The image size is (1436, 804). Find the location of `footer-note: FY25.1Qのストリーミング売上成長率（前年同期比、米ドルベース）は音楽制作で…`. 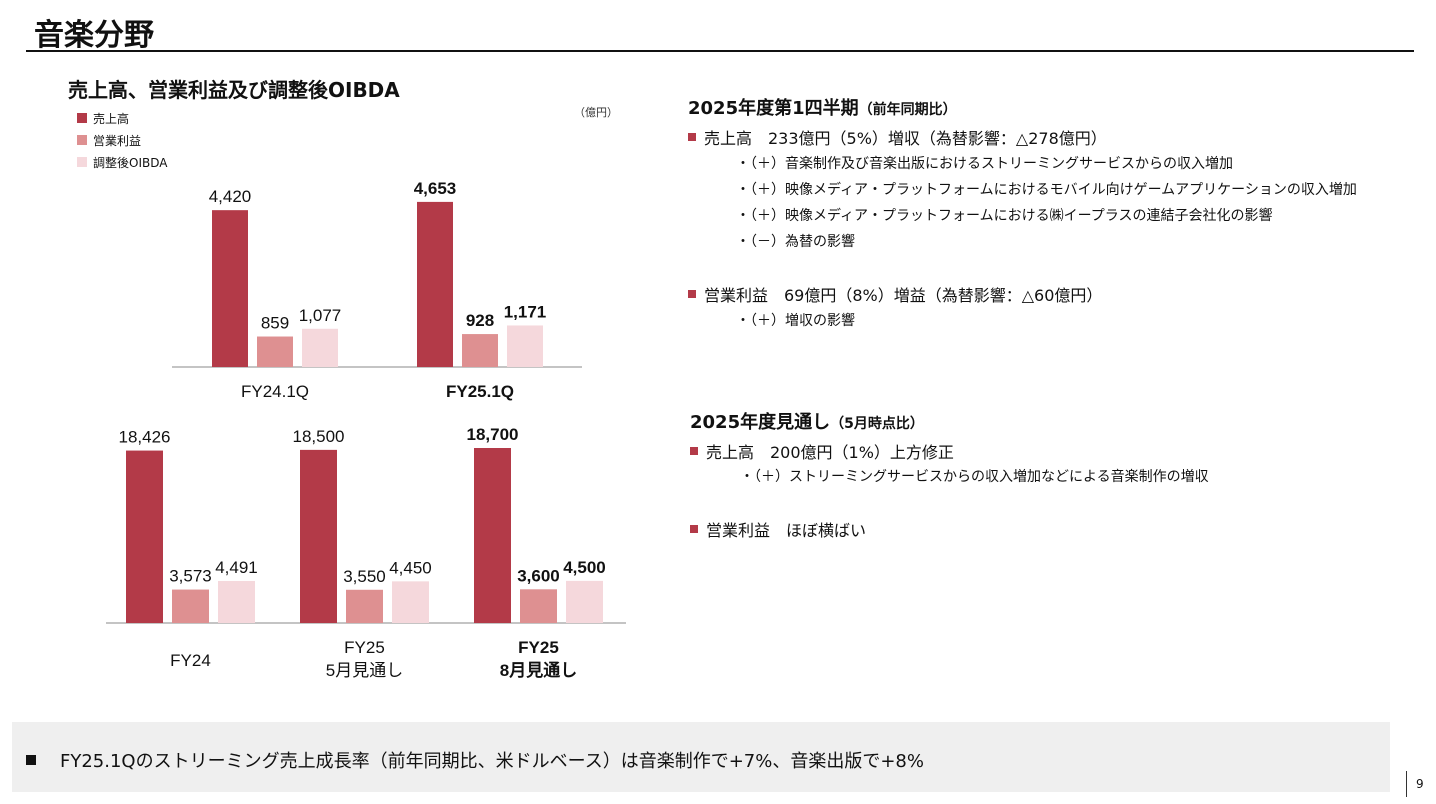

footer-note: FY25.1Qのストリーミング売上成長率（前年同期比、米ドルベース）は音楽制作で… is located at coordinates (475, 760).